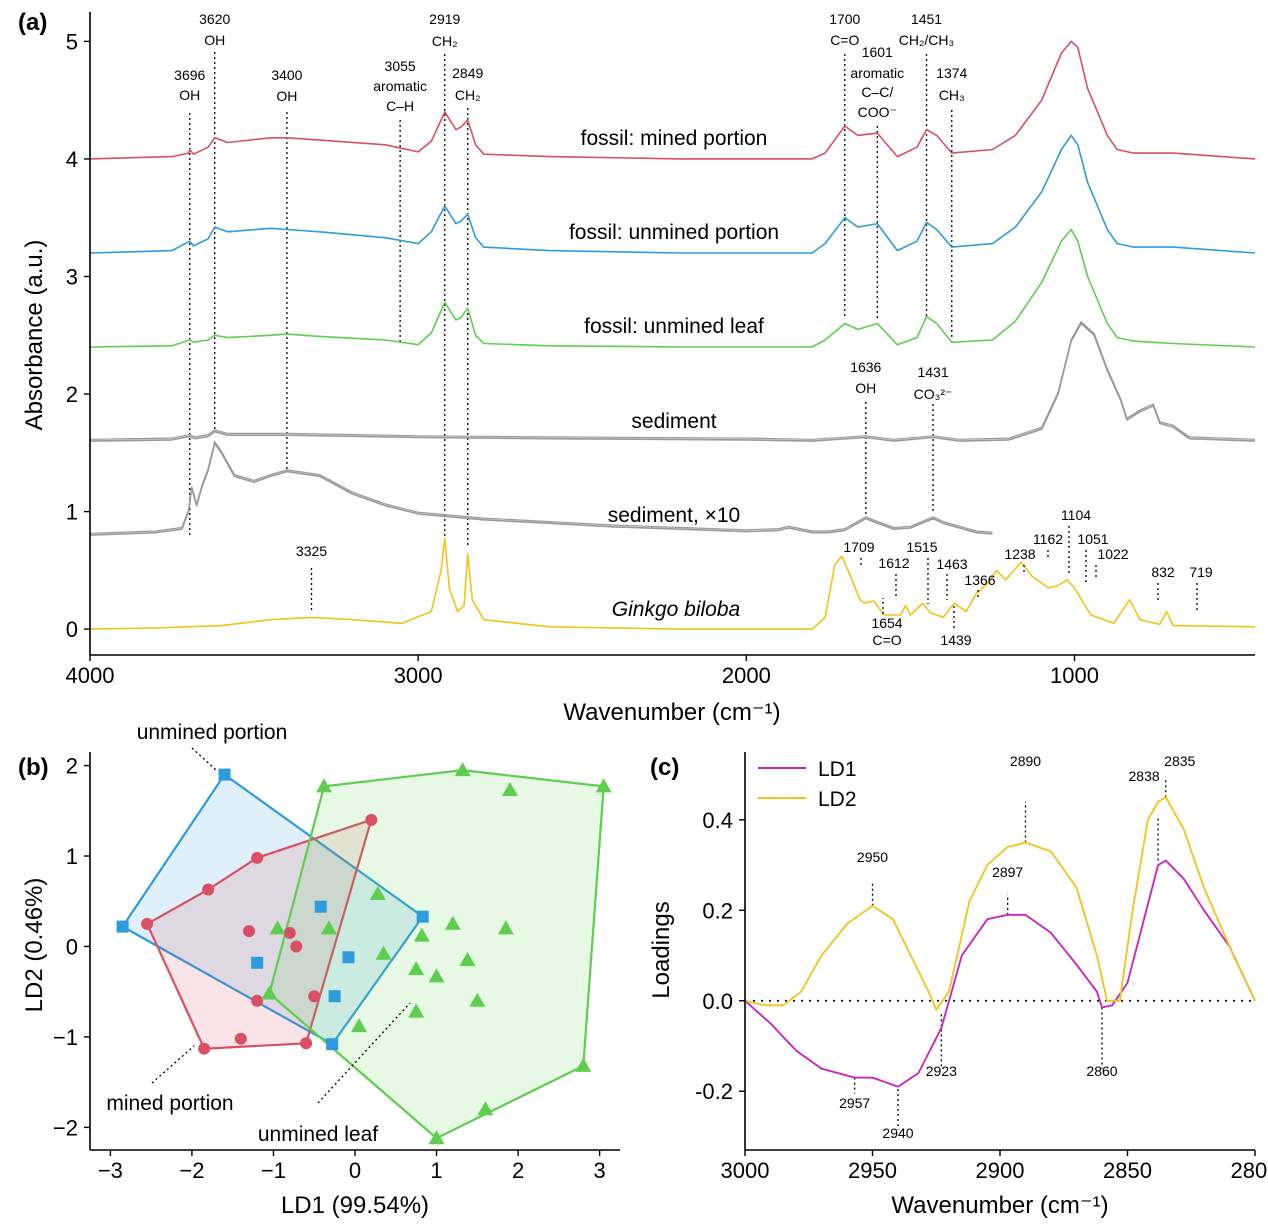 The image size is (1268, 1232). Describe the element at coordinates (518, 1170) in the screenshot. I see `x-tick-label: 2` at that location.